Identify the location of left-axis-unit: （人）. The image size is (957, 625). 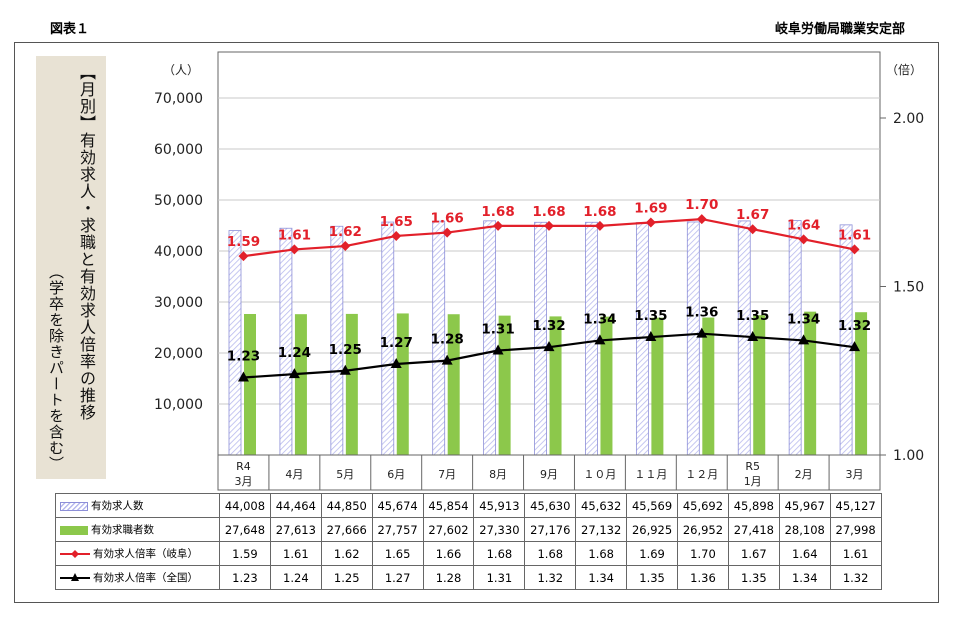
(181, 70).